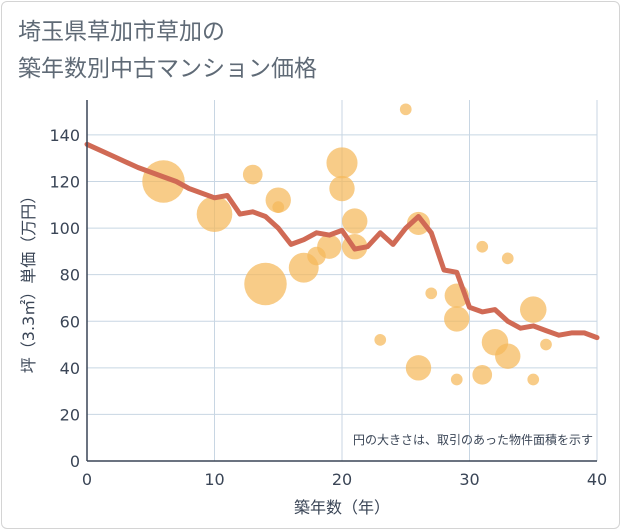 The width and height of the screenshot is (621, 530). I want to click on y-axis-title: 坪（3.3㎡）単価（万円）, so click(28, 280).